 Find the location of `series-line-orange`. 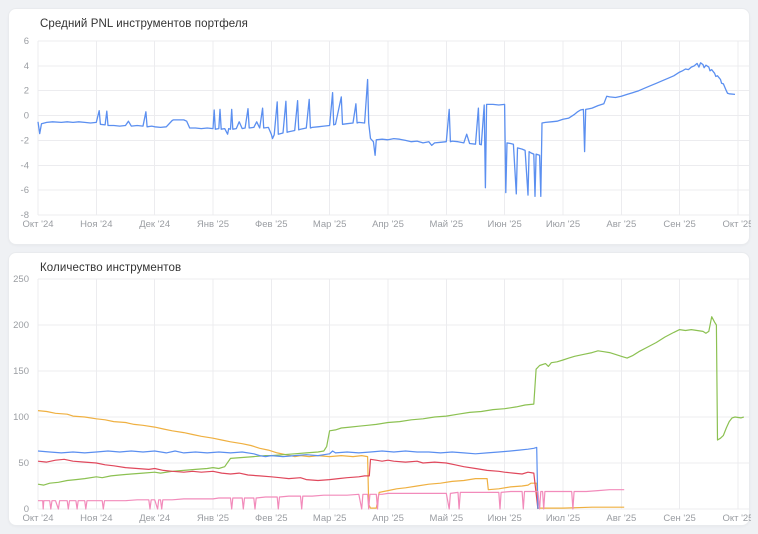

series-line-orange is located at coordinates (331, 459).